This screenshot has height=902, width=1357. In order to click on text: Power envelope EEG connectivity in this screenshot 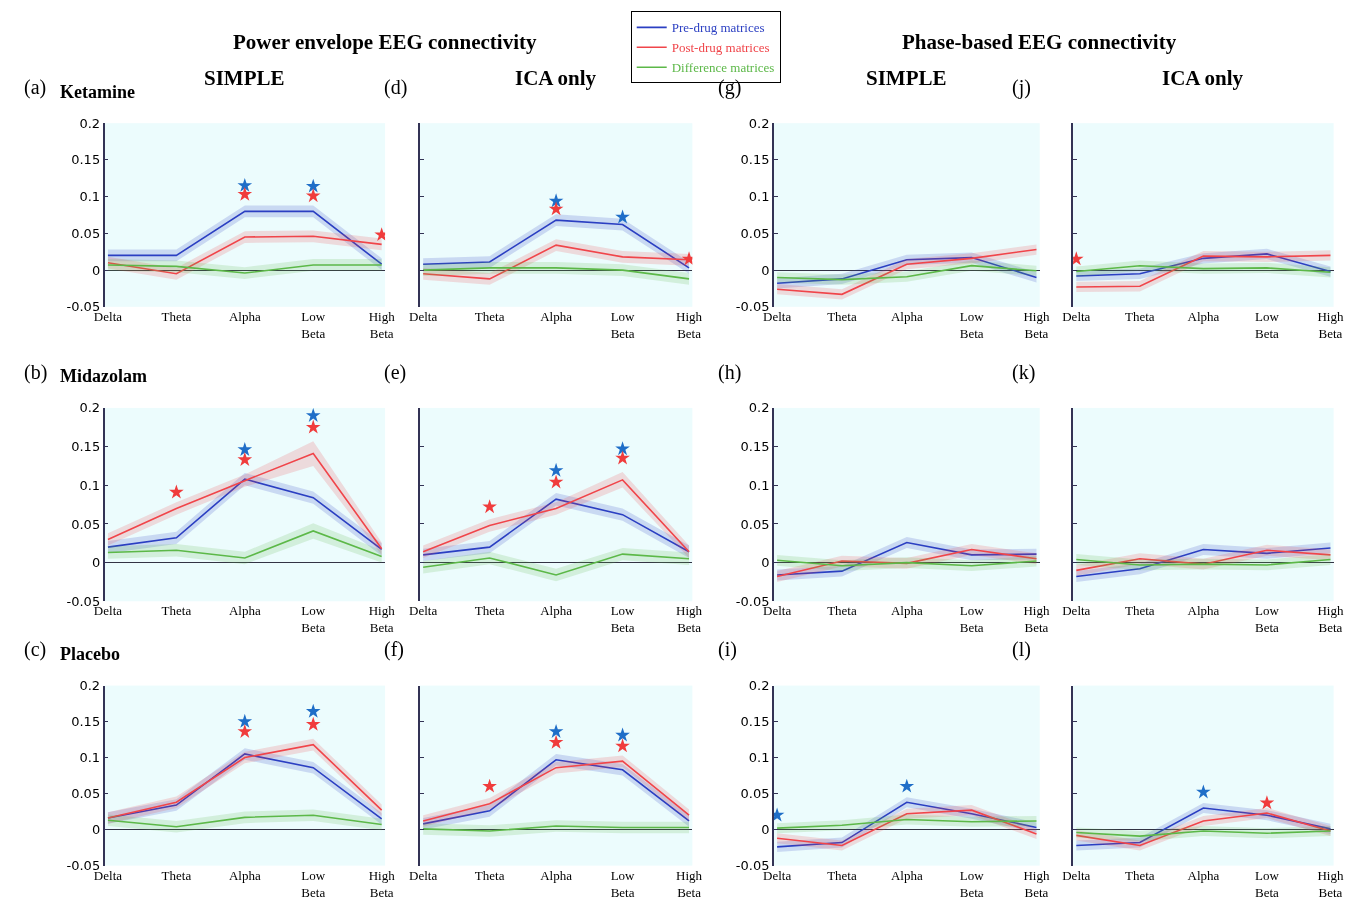, I will do `click(385, 42)`.